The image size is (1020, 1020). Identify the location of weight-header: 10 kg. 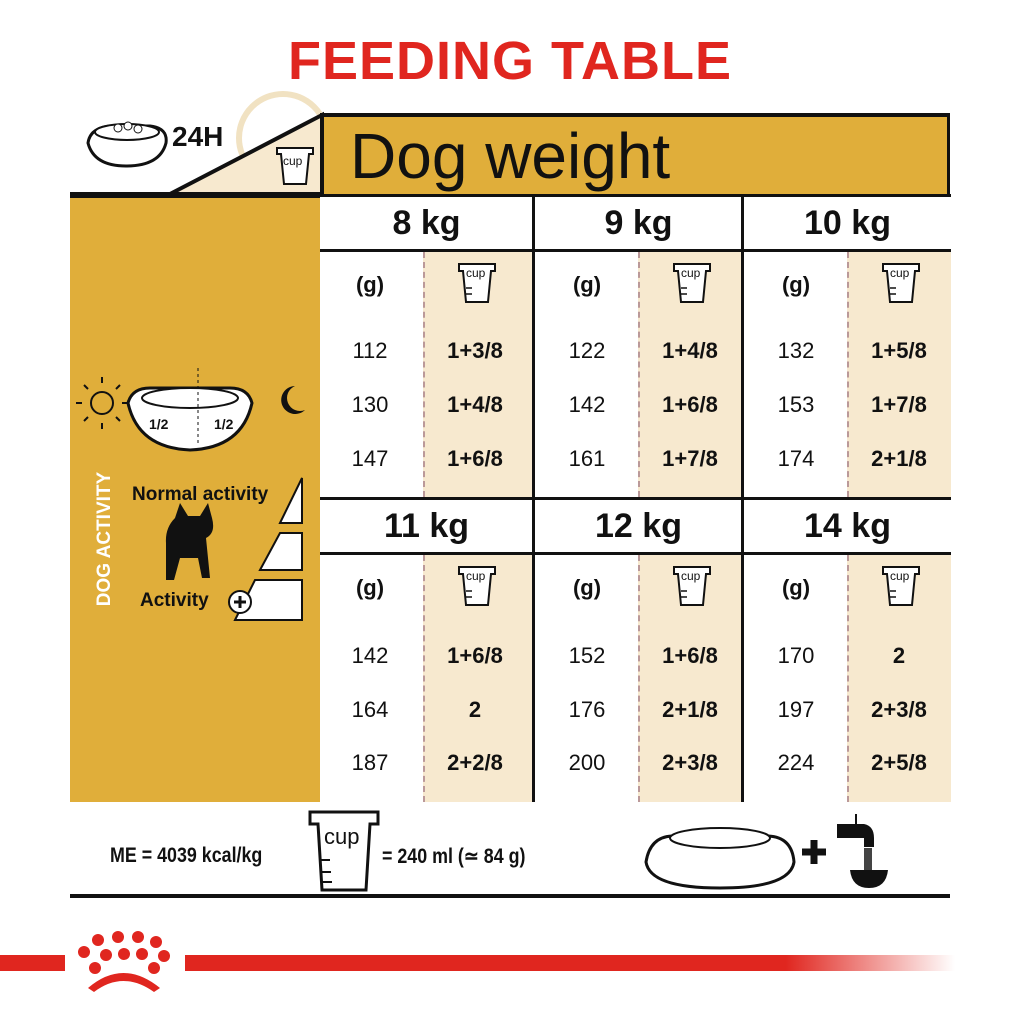
(846, 223).